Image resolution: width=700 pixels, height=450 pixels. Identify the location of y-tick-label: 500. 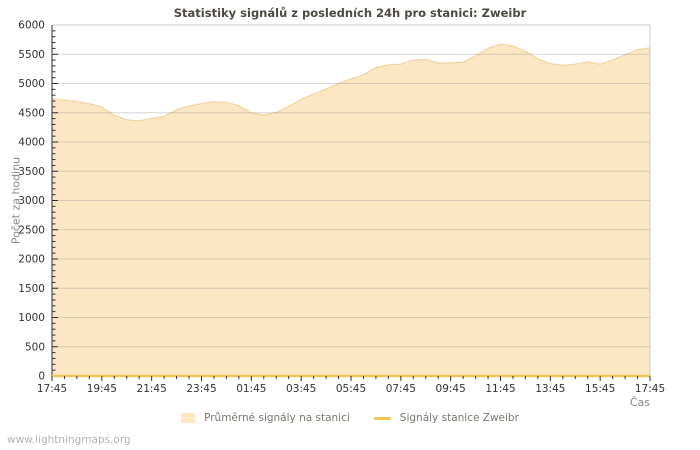
(35, 347).